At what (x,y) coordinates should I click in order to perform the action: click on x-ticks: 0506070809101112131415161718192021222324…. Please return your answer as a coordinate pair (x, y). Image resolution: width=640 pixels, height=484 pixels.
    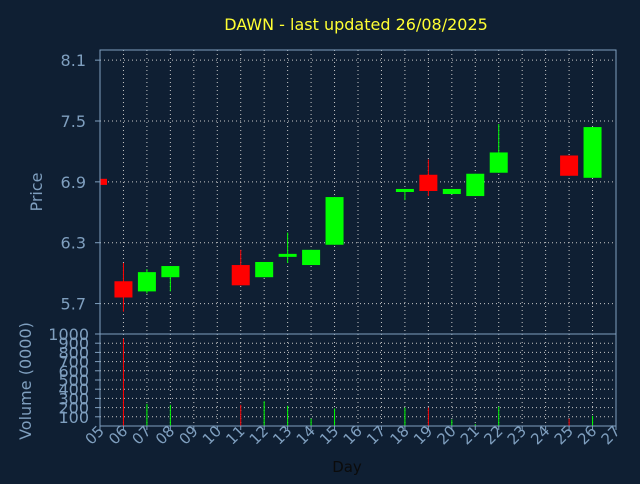
    Looking at the image, I should click on (353, 435).